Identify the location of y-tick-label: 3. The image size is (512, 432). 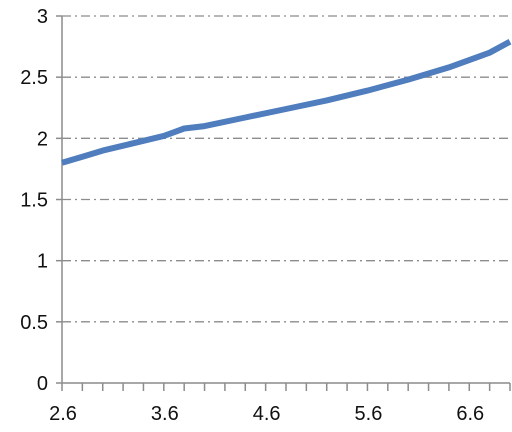
(42, 17).